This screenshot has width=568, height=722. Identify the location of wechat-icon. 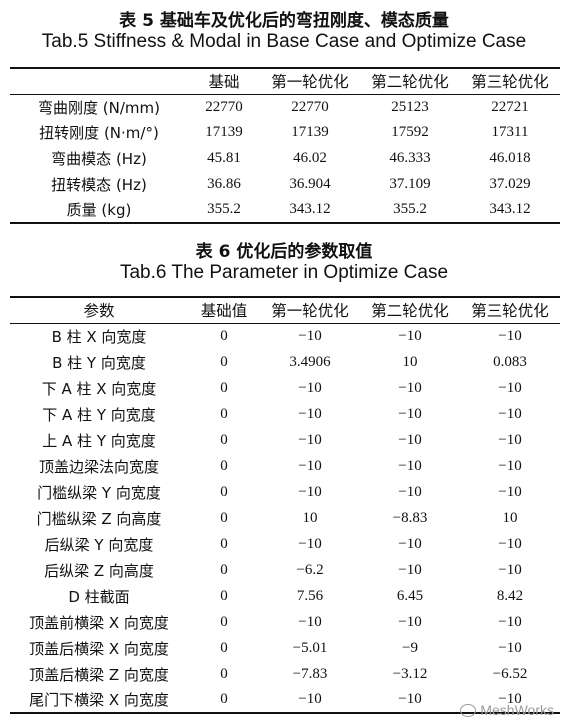
(468, 710).